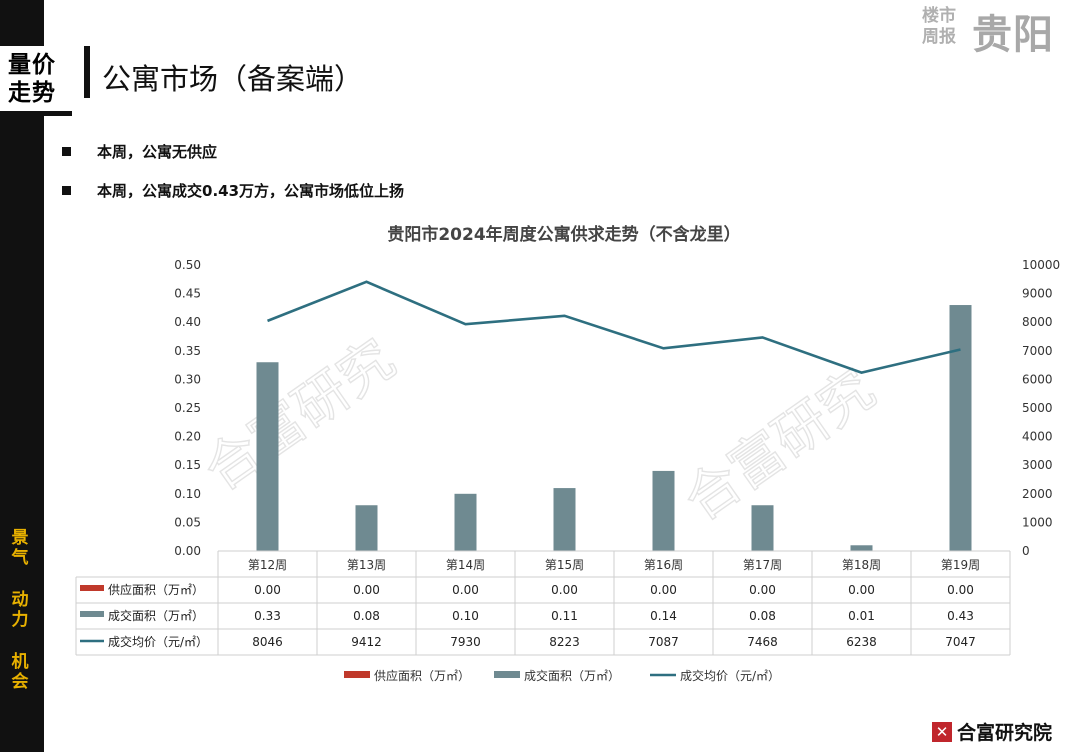 The width and height of the screenshot is (1080, 752). I want to click on table-cell-value: 0.14, so click(663, 616).